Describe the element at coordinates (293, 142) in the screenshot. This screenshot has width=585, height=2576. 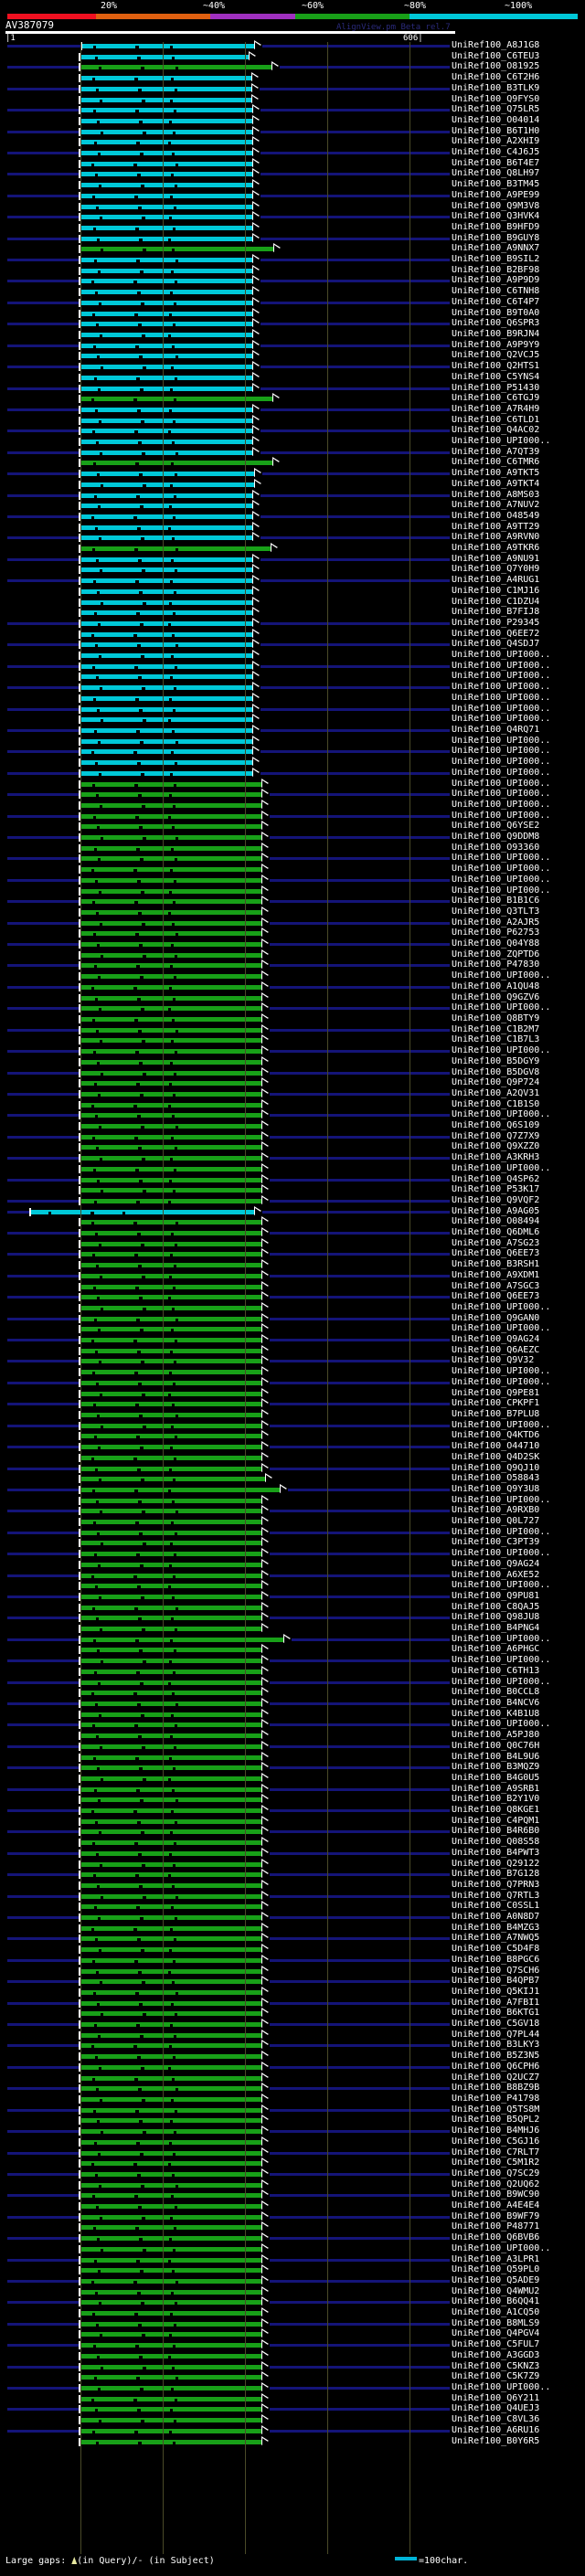
I see `alignment-row: UniRef100_A2XHI9` at that location.